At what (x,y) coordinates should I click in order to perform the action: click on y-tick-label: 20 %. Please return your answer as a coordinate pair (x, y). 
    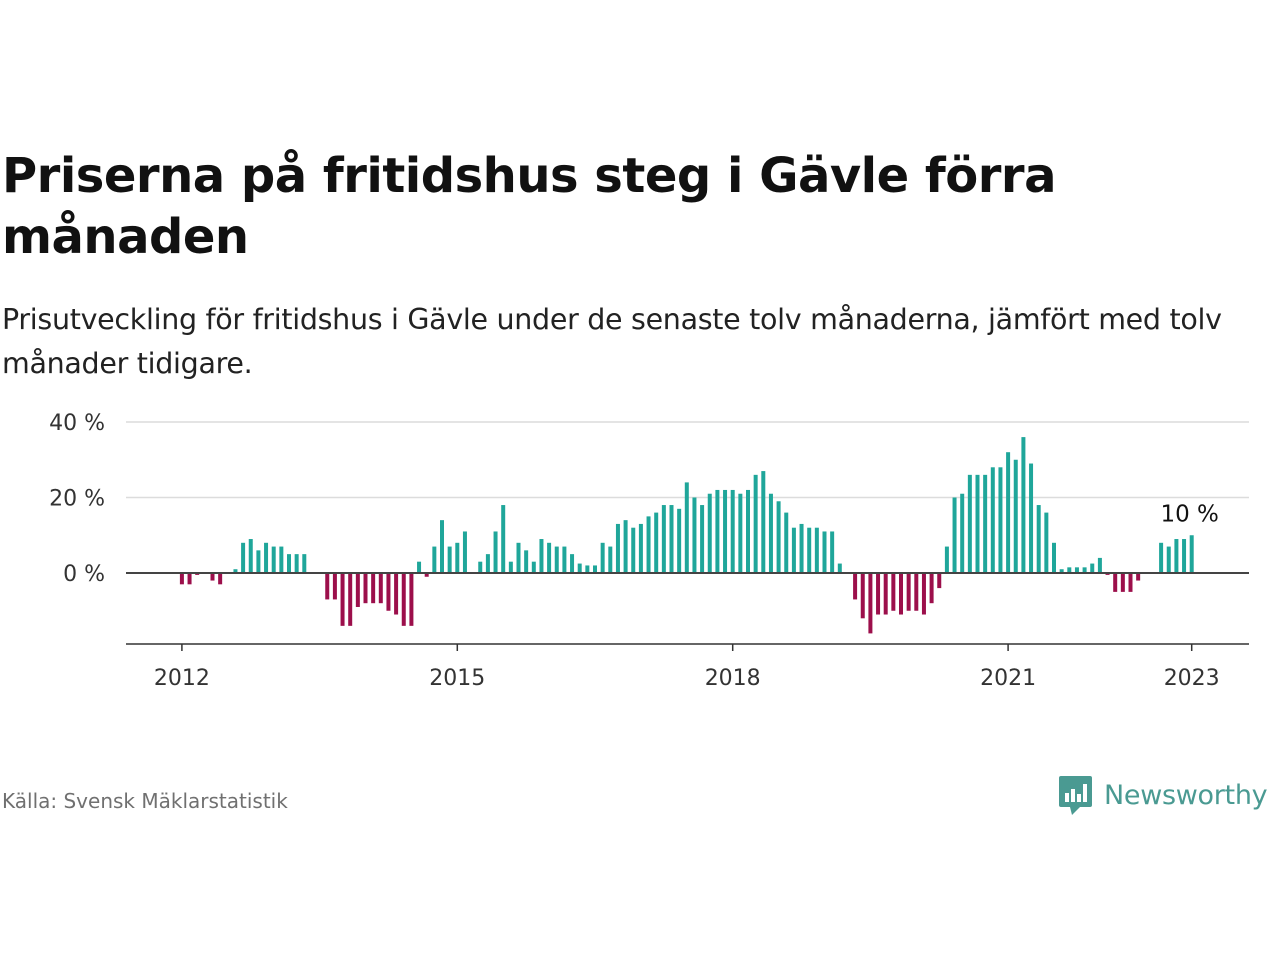
    Looking at the image, I should click on (77, 499).